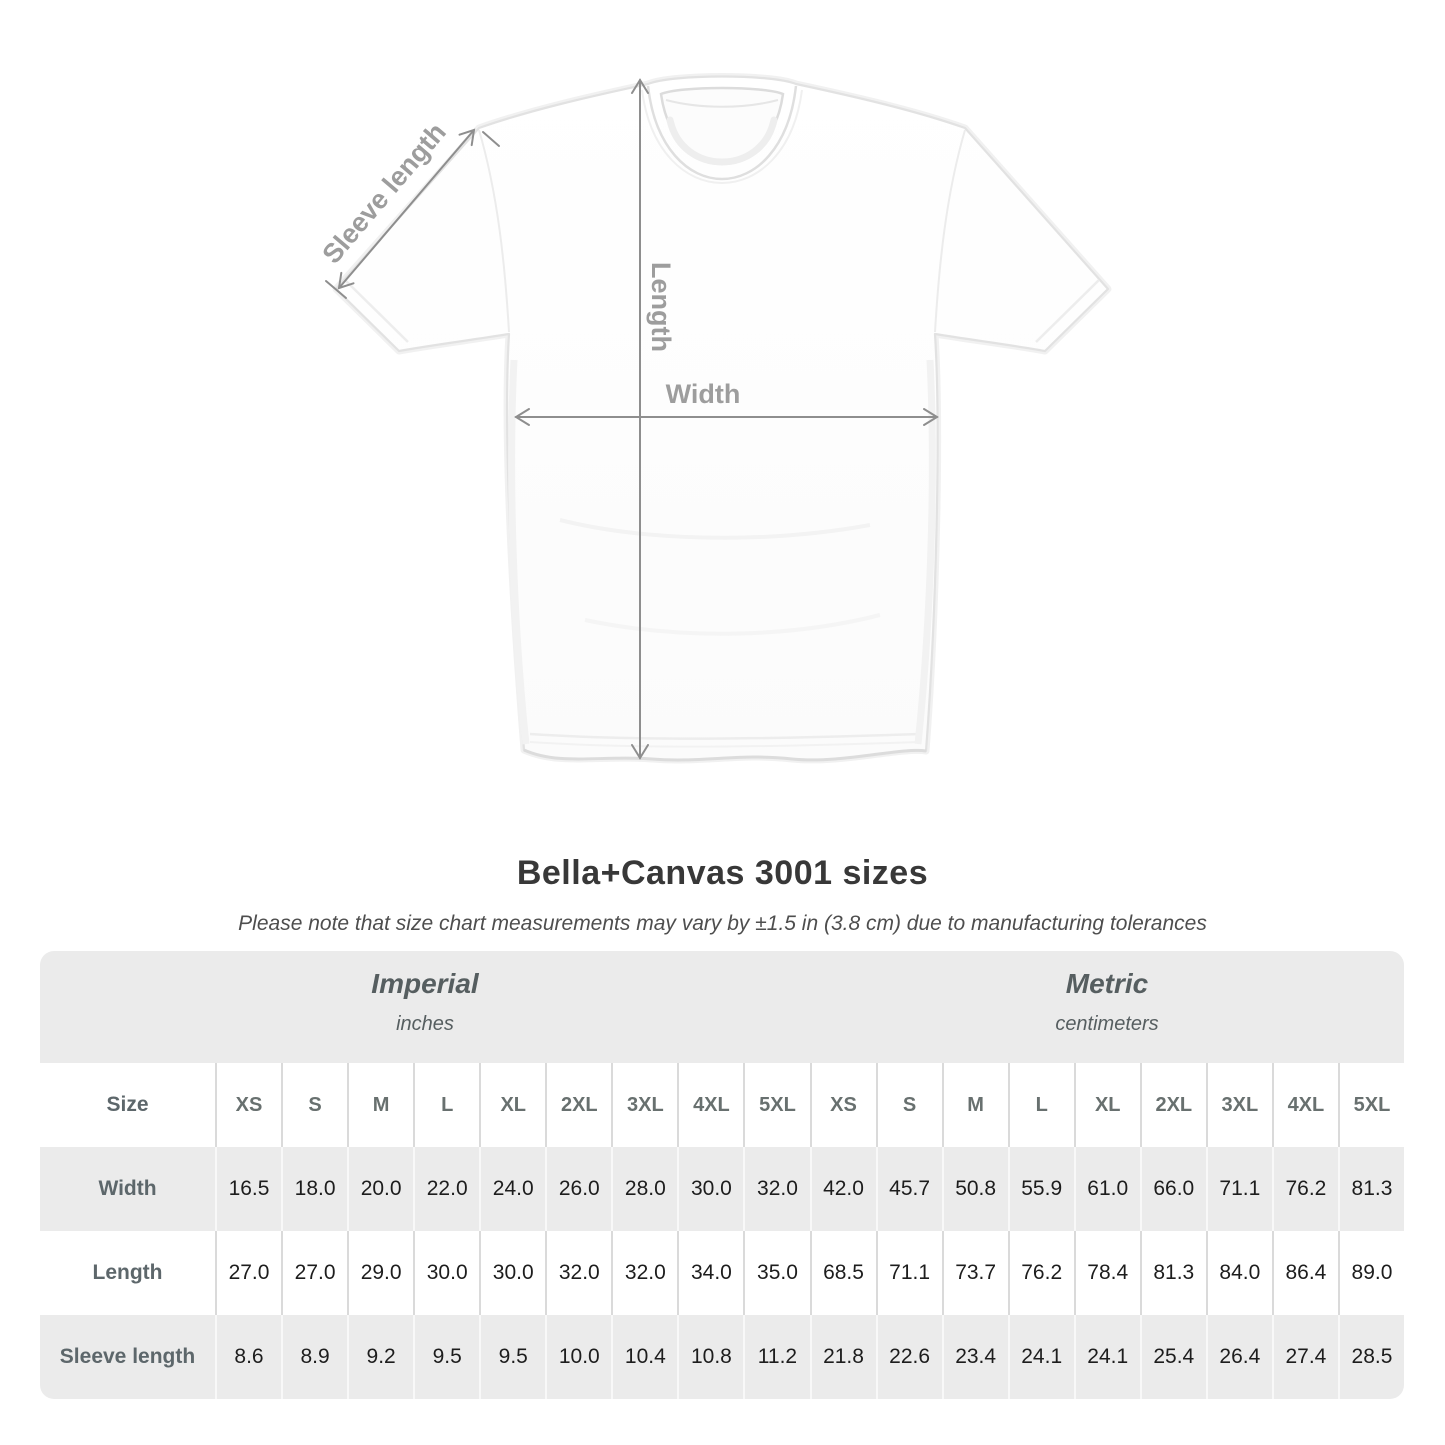  I want to click on size-header-metric-2xl: 2XL, so click(1172, 1105).